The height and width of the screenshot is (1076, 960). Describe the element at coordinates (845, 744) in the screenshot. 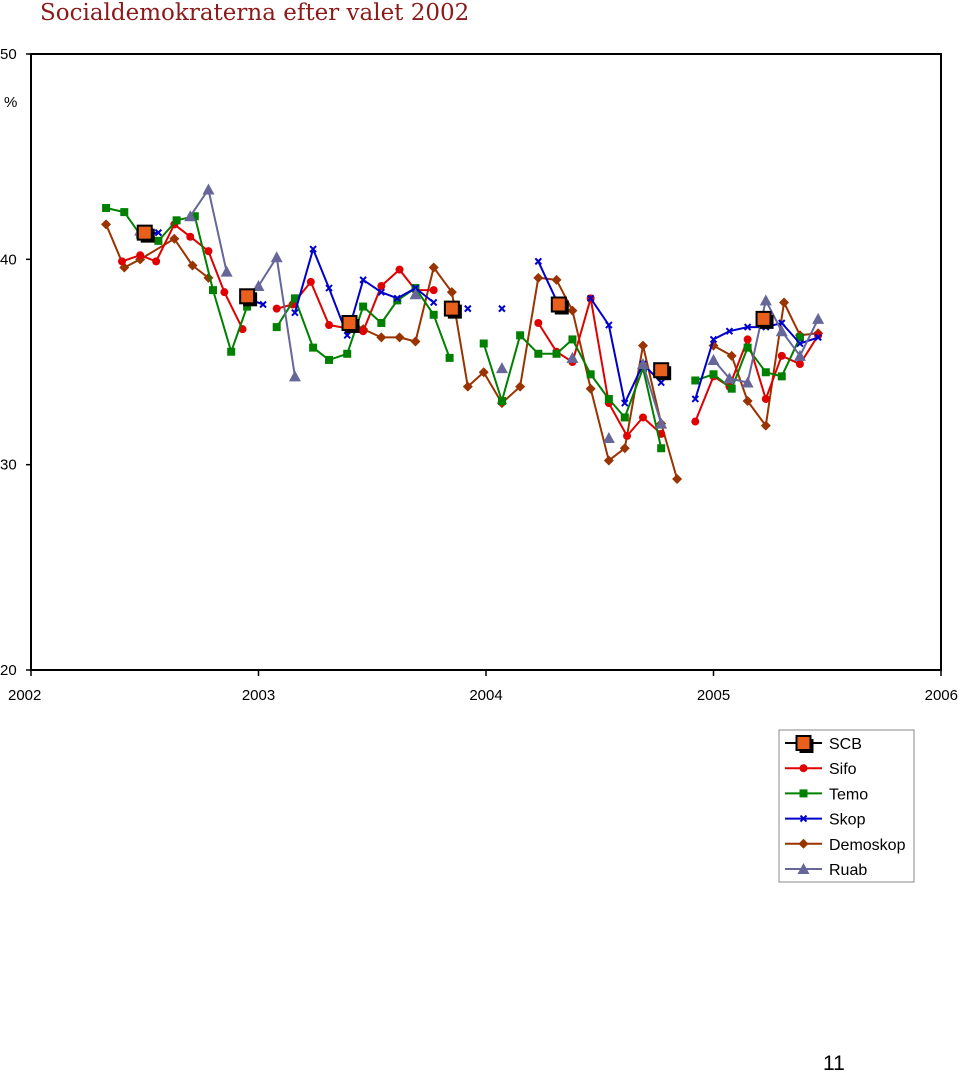

I see `legend-label: SCB` at that location.